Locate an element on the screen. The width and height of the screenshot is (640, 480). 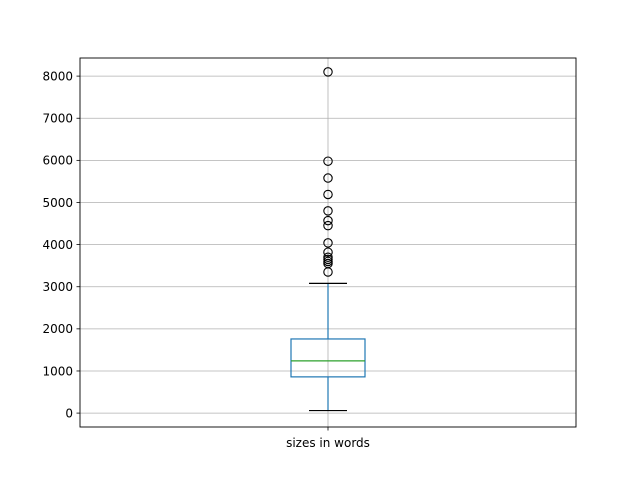
y-tick-label: 2000 is located at coordinates (57, 329).